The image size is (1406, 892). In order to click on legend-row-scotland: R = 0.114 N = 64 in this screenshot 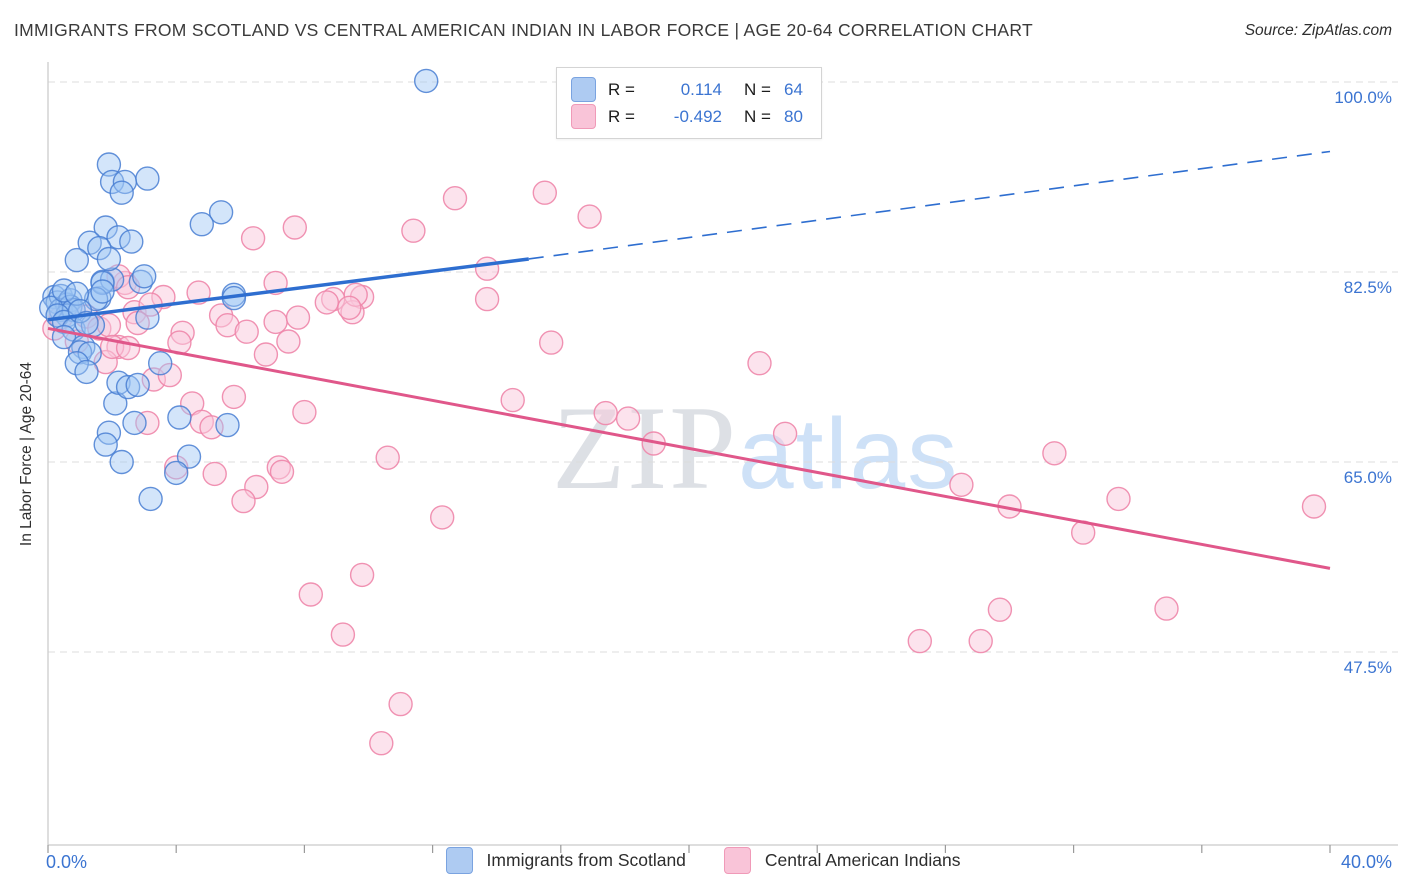, I will do `click(690, 89)`.